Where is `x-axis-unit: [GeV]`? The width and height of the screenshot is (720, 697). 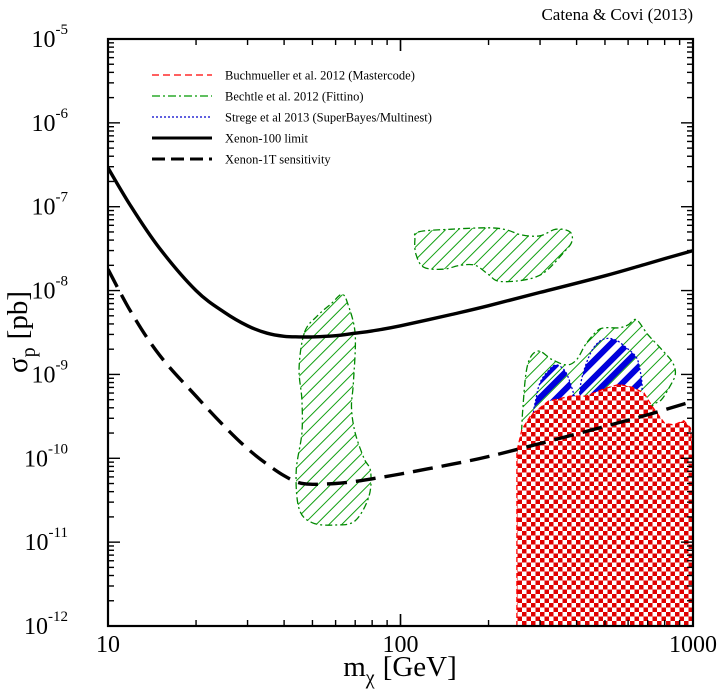
x-axis-unit: [GeV] is located at coordinates (420, 667).